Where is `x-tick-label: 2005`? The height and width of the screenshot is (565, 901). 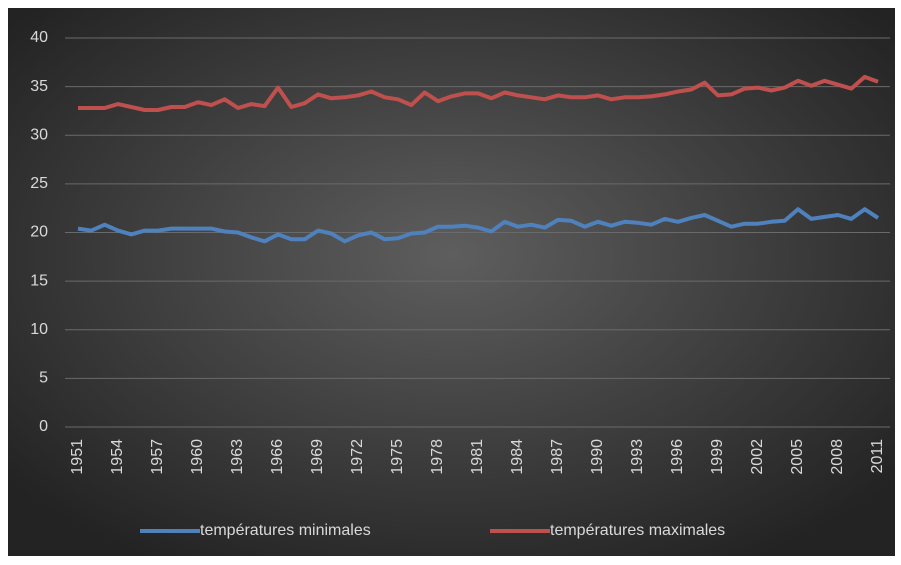
x-tick-label: 2005 is located at coordinates (797, 457).